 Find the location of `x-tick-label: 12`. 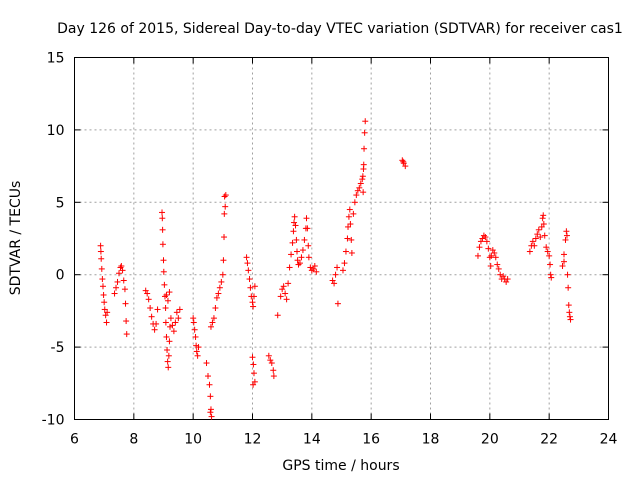

x-tick-label: 12 is located at coordinates (253, 440).